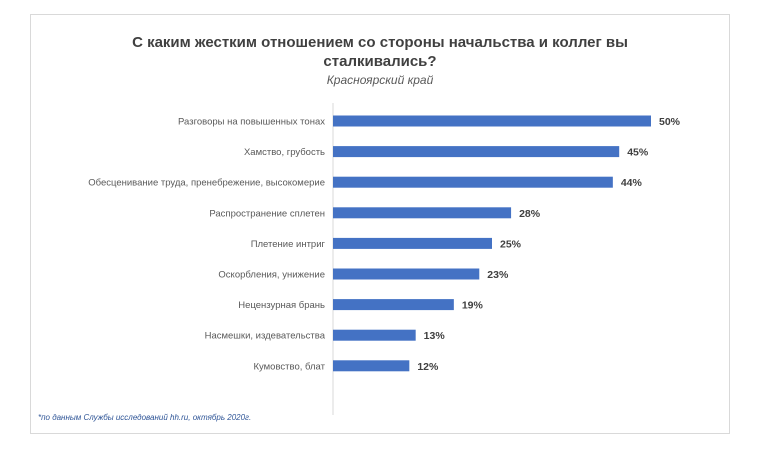  What do you see at coordinates (271, 275) in the screenshot?
I see `category-label: Оскорбления, унижение` at bounding box center [271, 275].